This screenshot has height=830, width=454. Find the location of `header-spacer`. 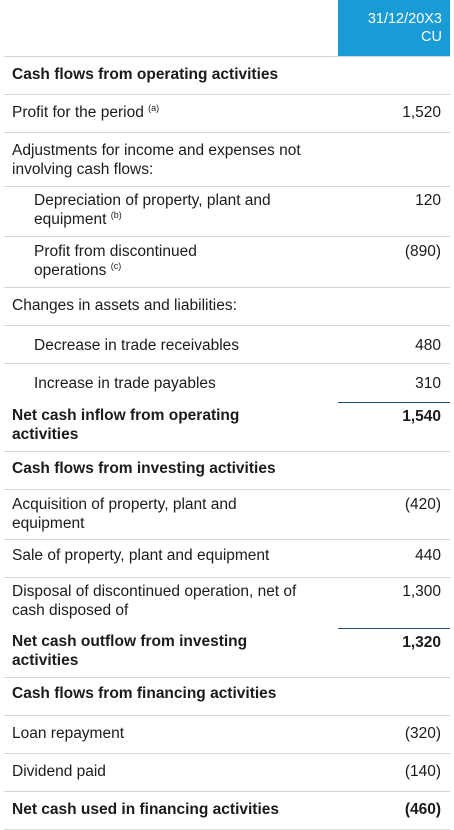

header-spacer is located at coordinates (171, 28).